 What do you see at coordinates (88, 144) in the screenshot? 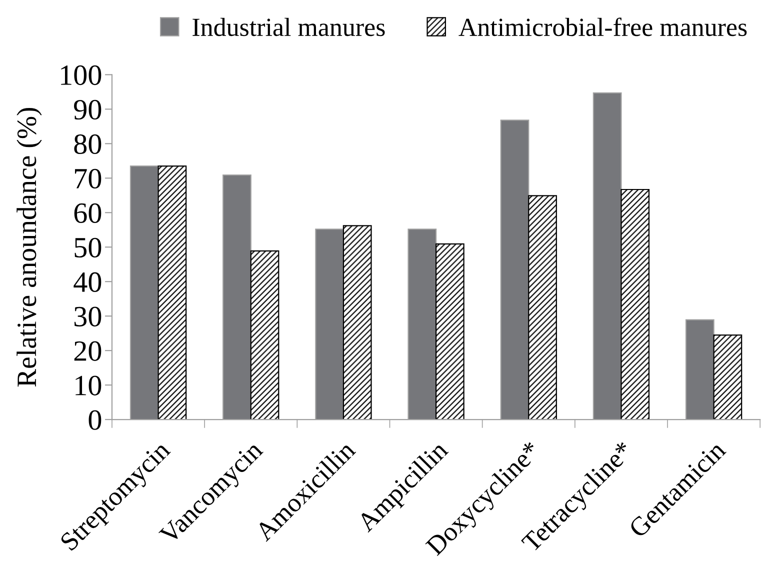
I see `y-tick-label: 80` at bounding box center [88, 144].